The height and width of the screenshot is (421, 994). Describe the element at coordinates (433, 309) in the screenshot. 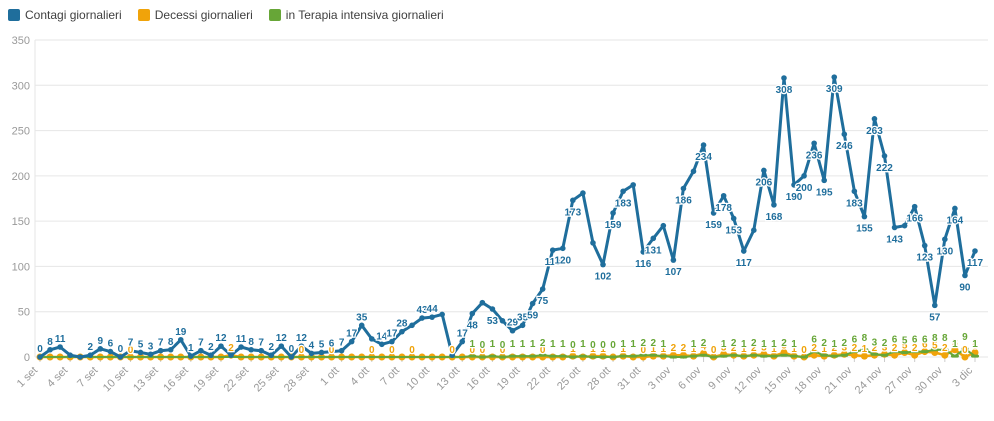

I see `svg-text: 44` at that location.